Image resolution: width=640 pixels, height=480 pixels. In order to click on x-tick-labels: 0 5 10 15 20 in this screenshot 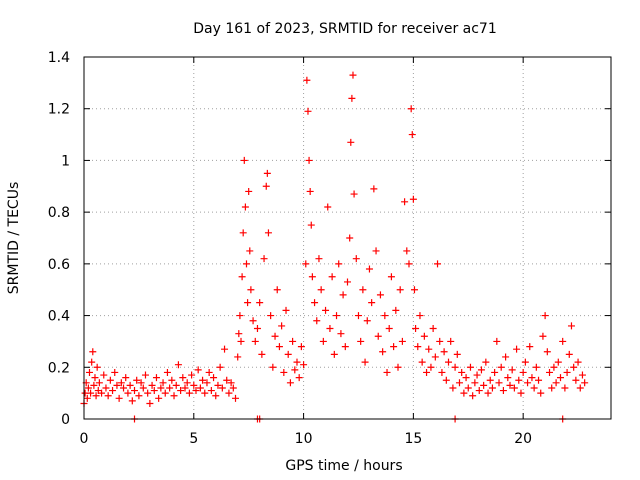, I will do `click(306, 439)`.